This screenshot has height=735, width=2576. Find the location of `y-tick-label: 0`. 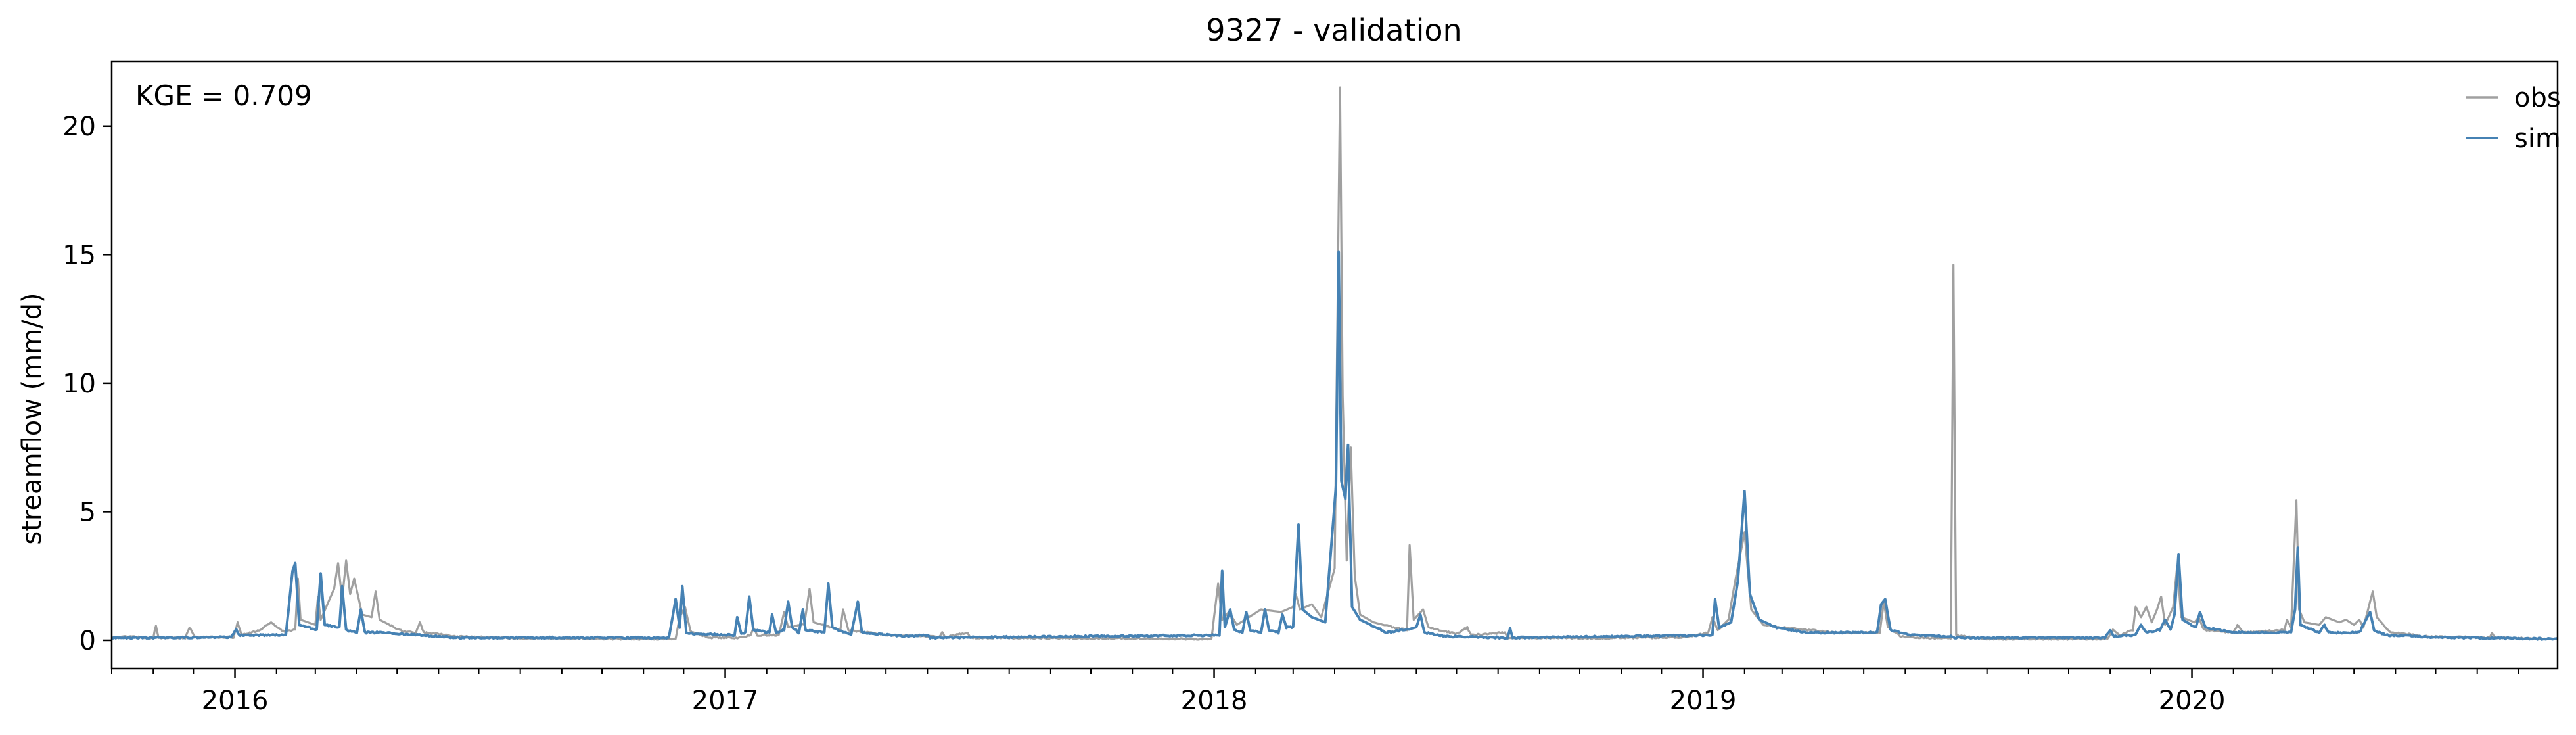

y-tick-label: 0 is located at coordinates (88, 641).